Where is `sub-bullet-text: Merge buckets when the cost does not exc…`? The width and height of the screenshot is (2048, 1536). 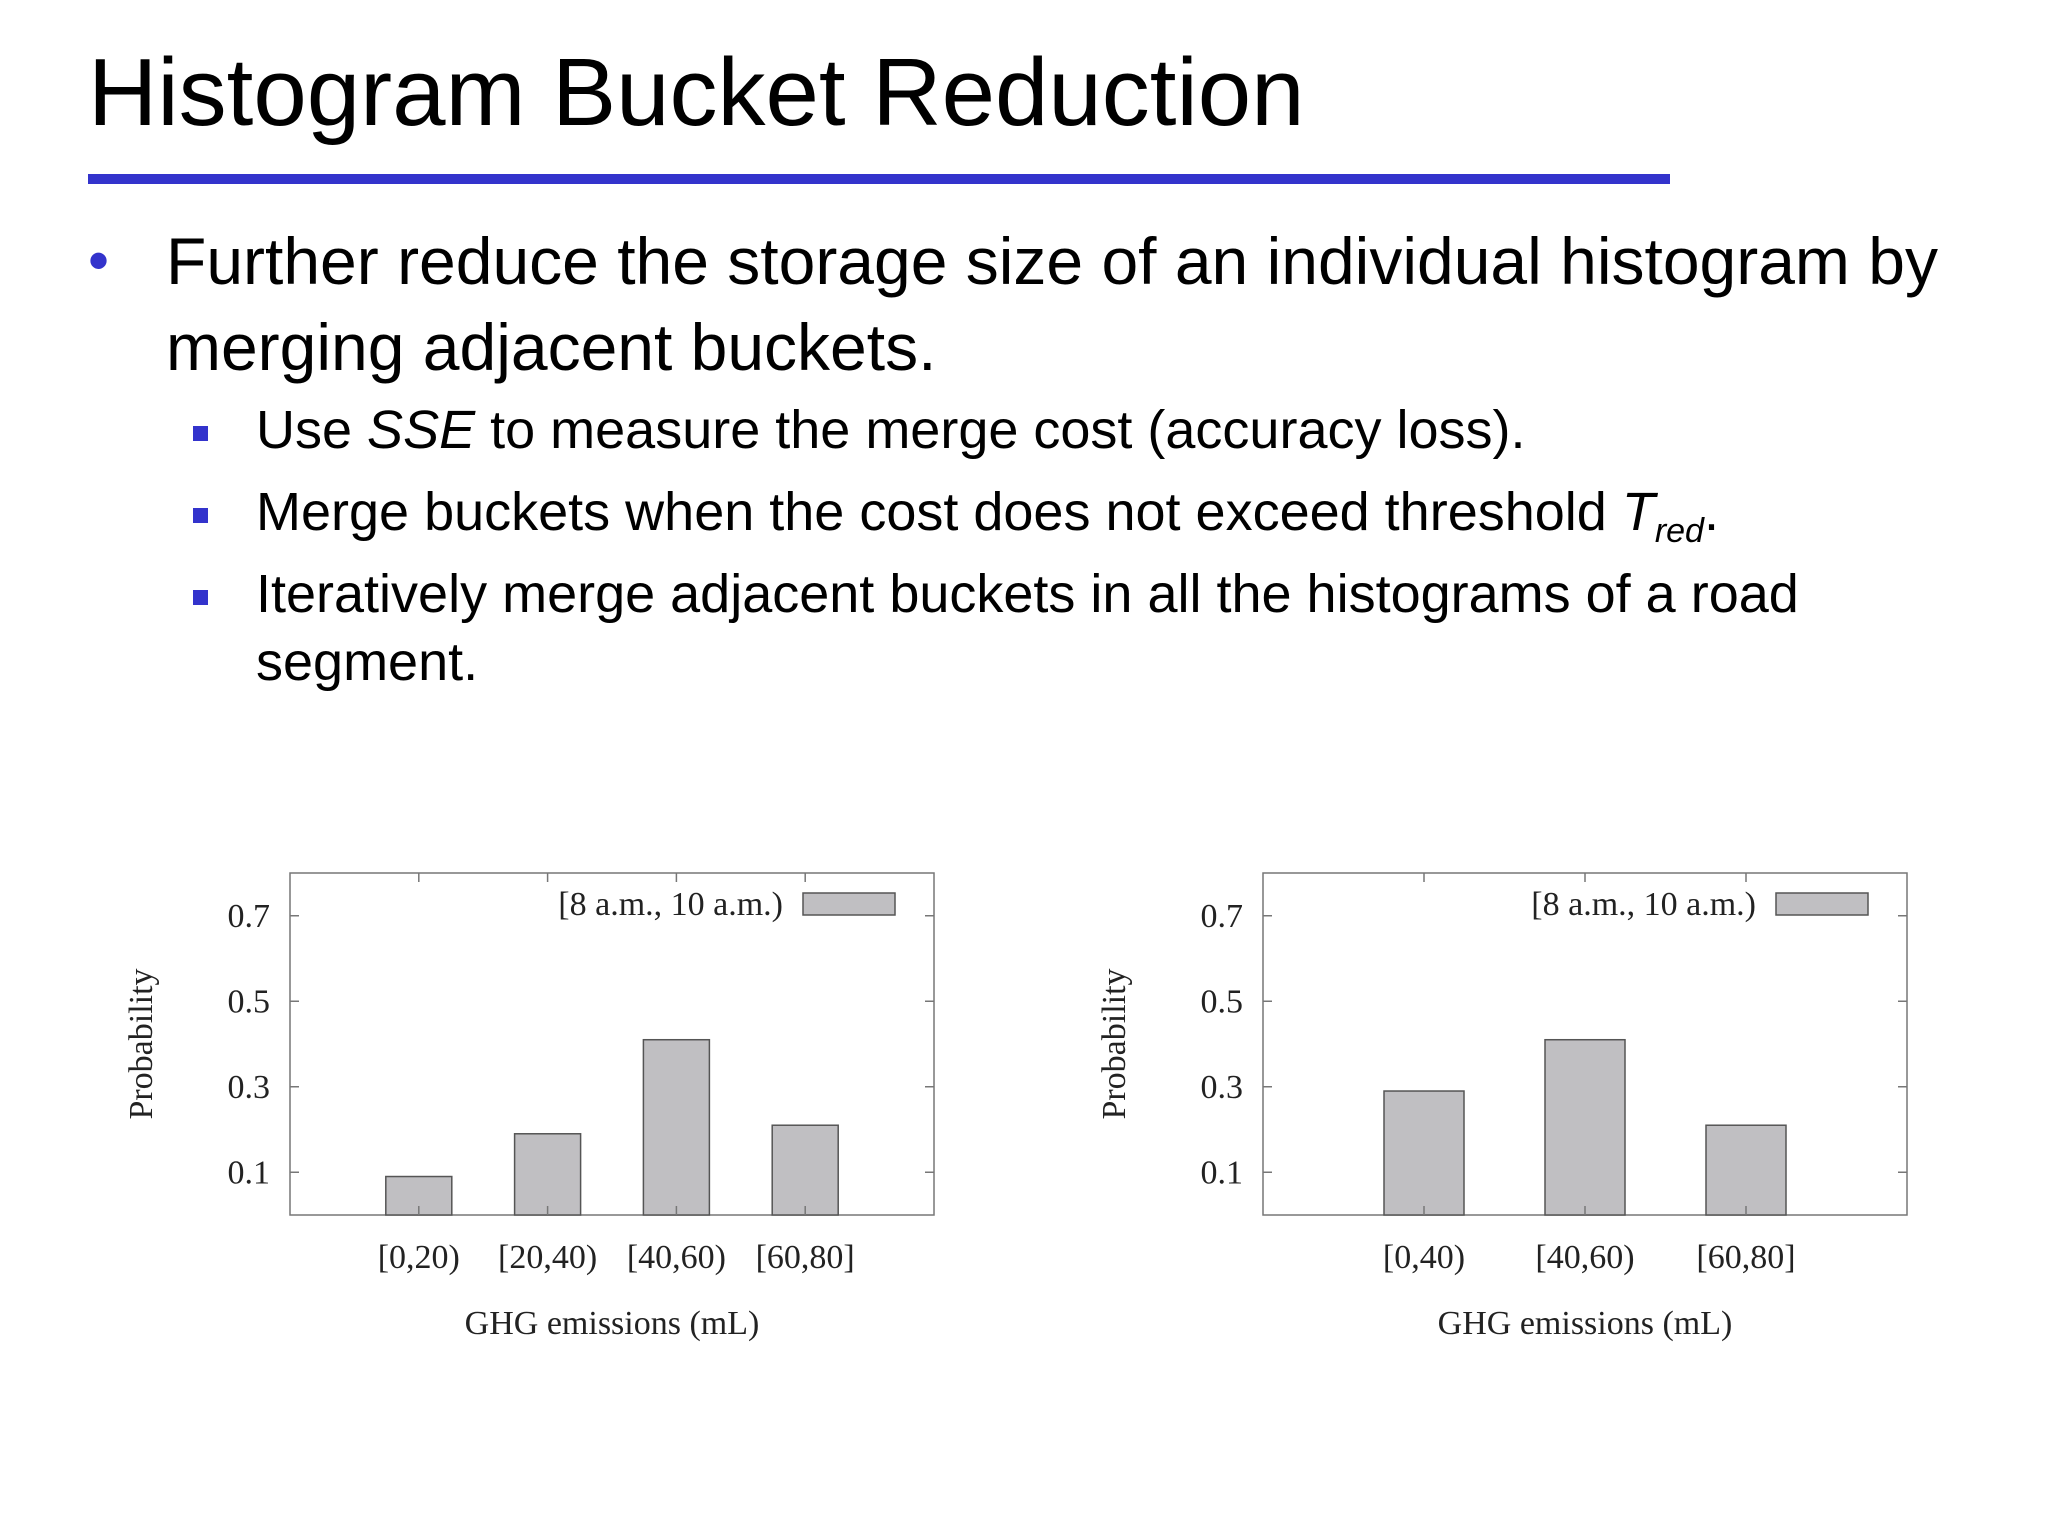
sub-bullet-text: Merge buckets when the cost does not exc… is located at coordinates (987, 516).